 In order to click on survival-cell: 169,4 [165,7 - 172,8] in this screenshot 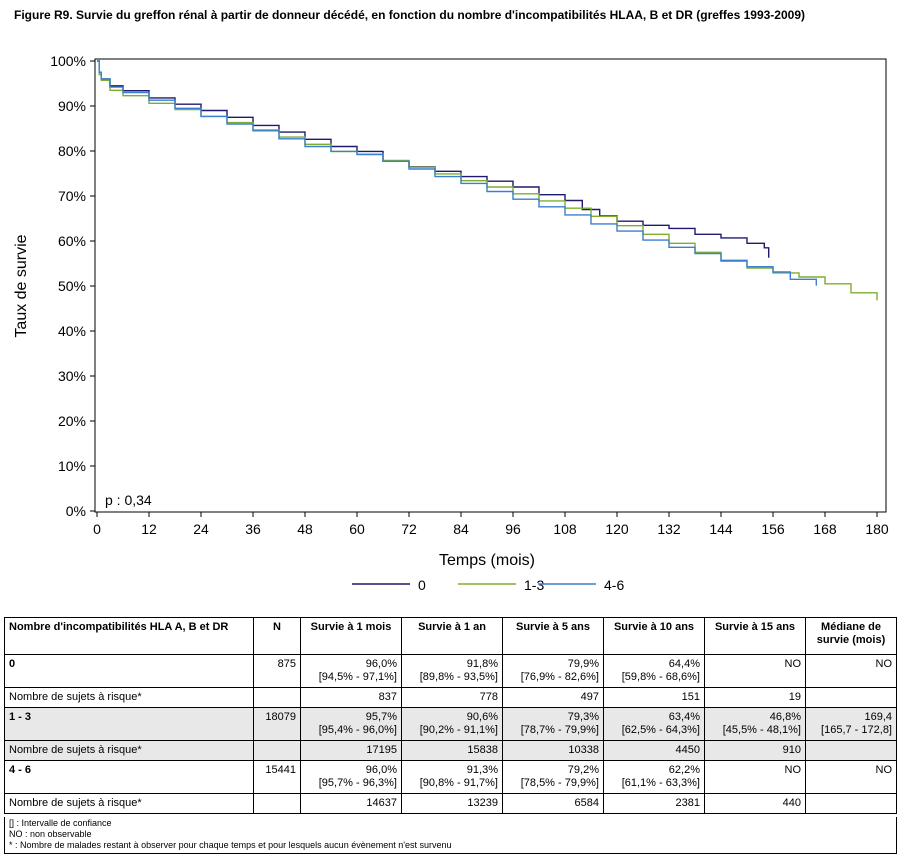, I will do `click(851, 724)`.